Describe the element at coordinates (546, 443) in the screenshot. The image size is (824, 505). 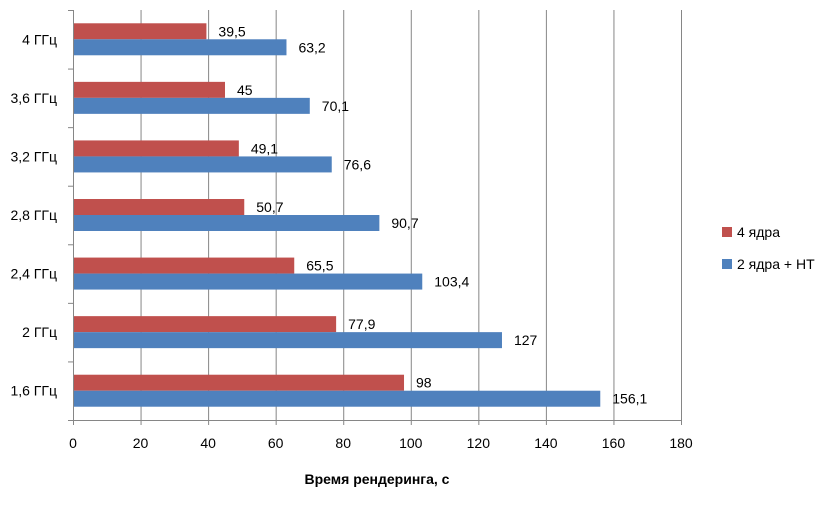
I see `x-tick-label: 140` at that location.